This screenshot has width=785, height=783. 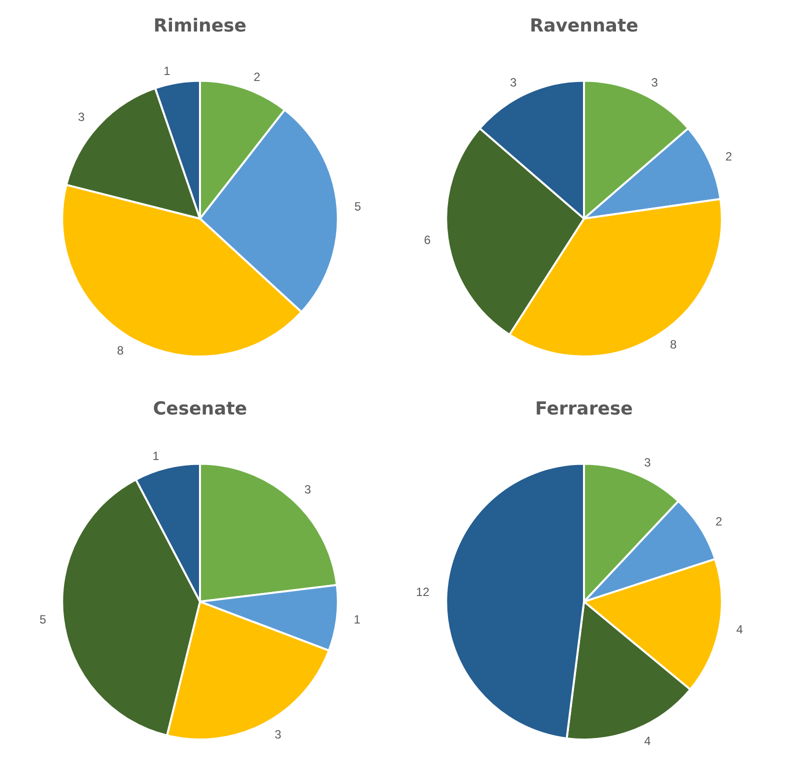 I want to click on chart-title: Ferrarese, so click(x=584, y=409).